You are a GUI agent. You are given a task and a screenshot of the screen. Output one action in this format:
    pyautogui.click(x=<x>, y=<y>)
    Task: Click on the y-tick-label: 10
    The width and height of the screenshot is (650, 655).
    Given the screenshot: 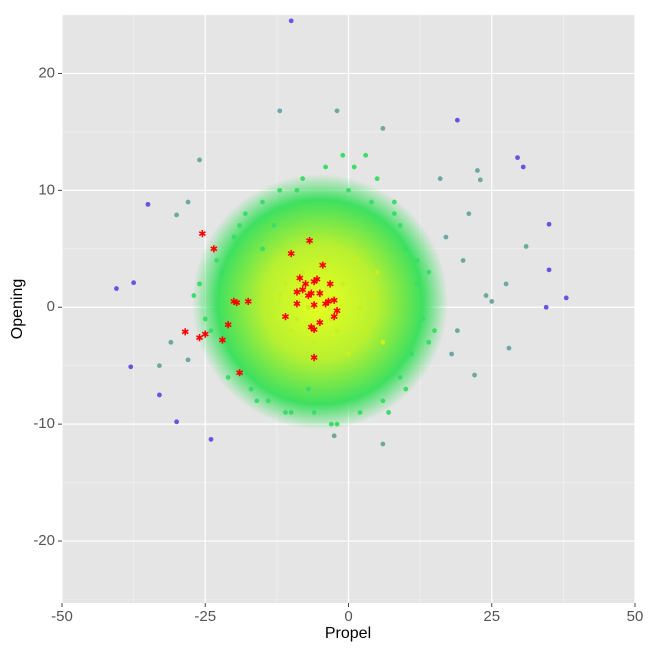 What is the action you would take?
    pyautogui.click(x=46, y=189)
    